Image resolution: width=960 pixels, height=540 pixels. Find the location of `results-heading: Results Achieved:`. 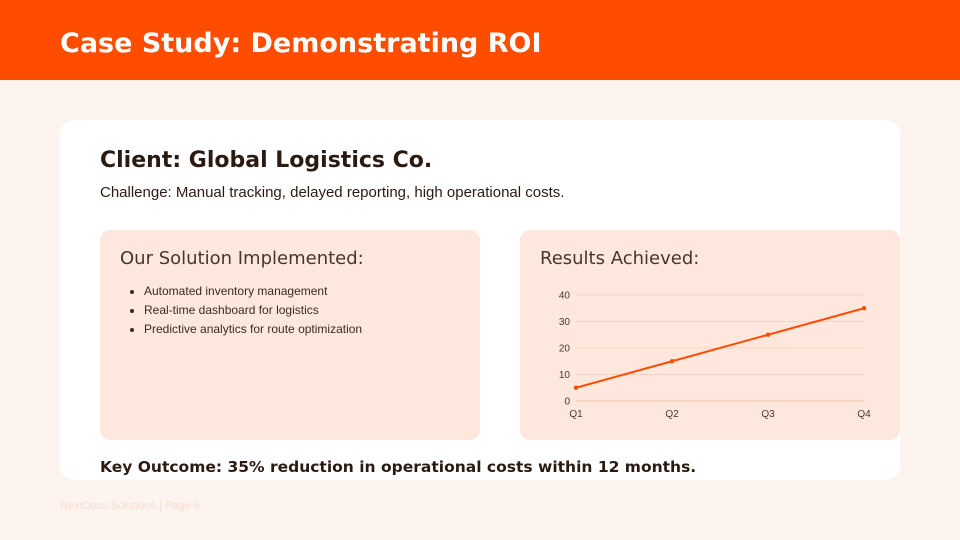

results-heading: Results Achieved: is located at coordinates (620, 258).